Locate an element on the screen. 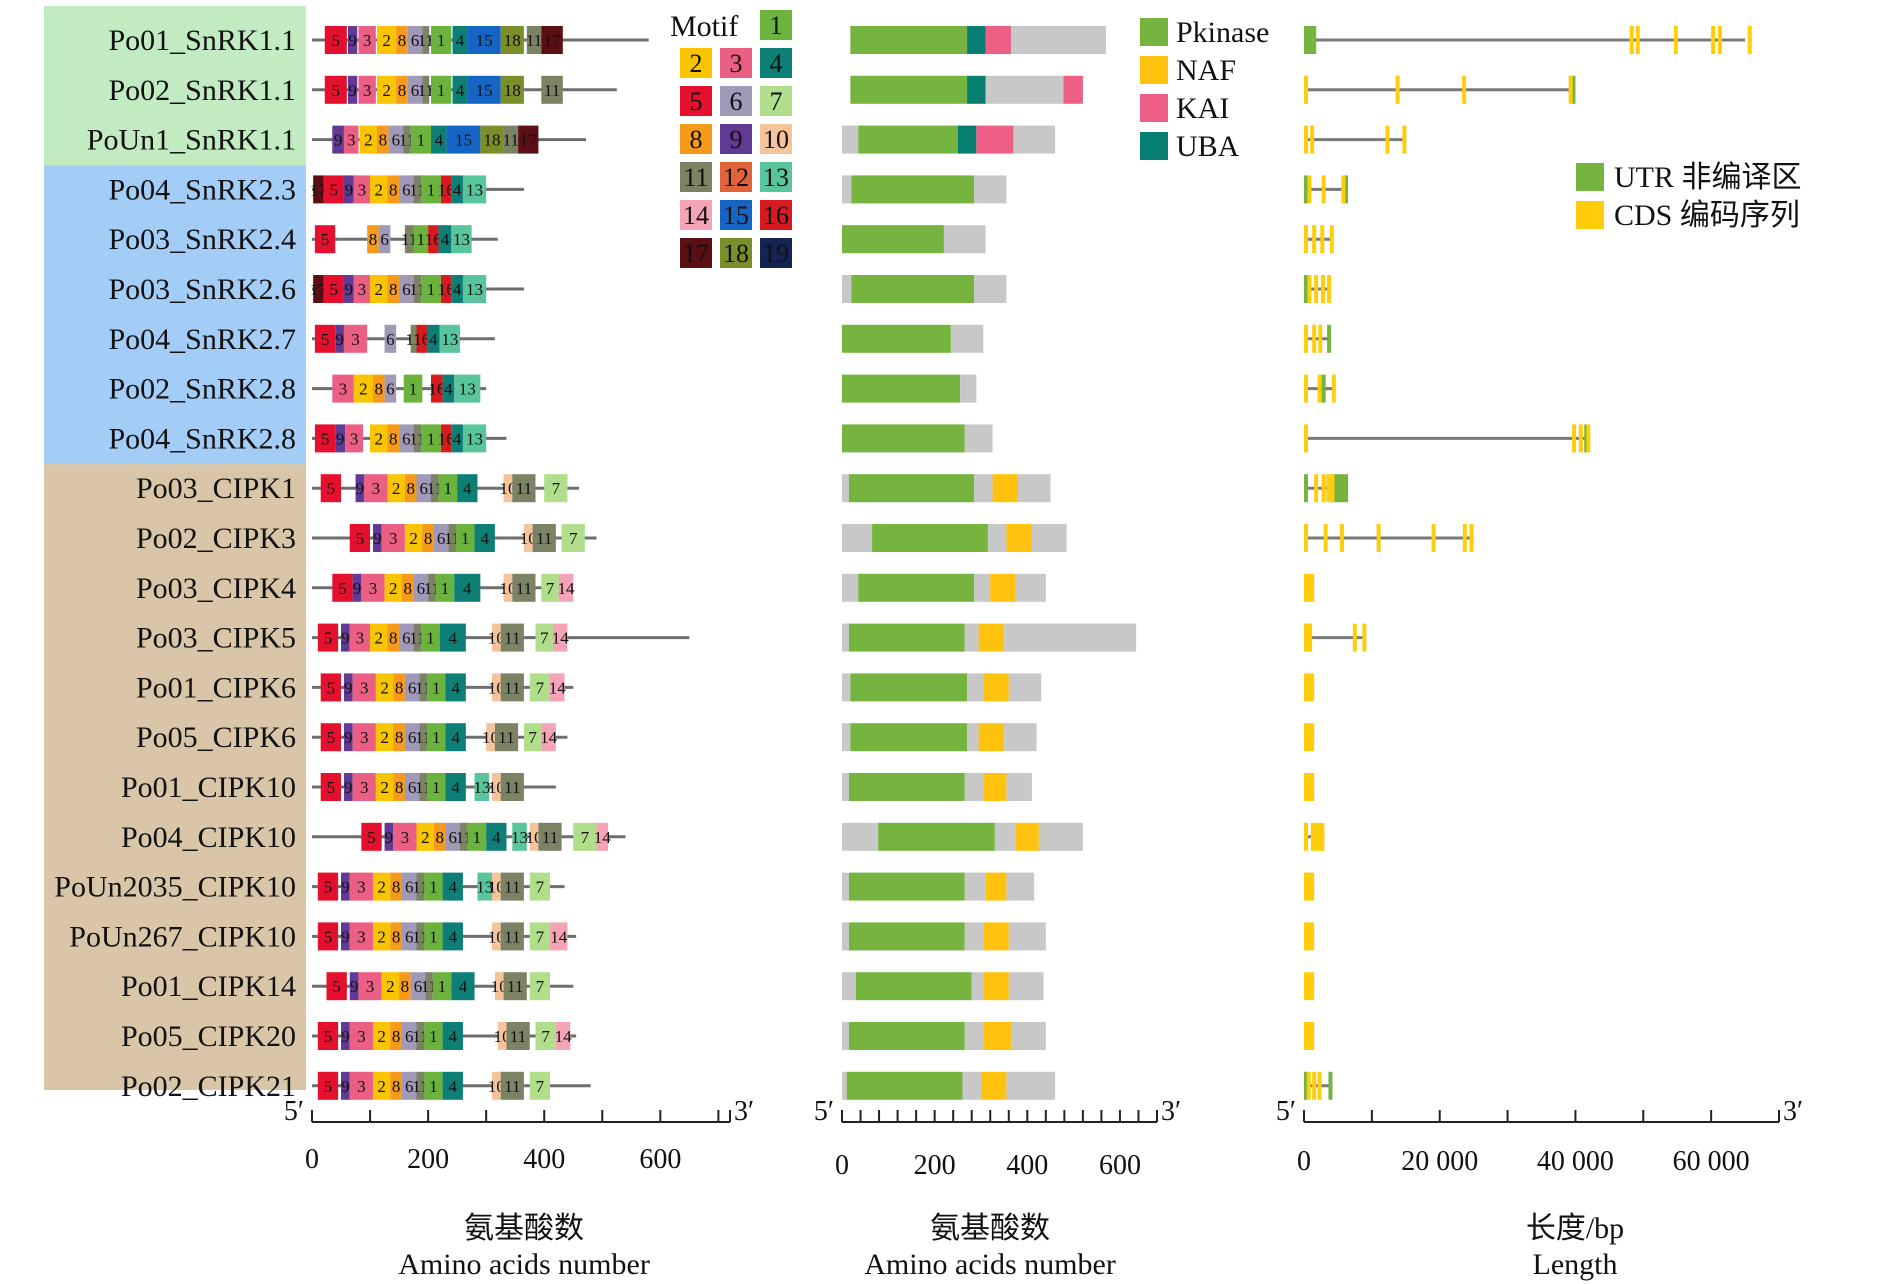  axis-title-english: Amino acids number is located at coordinates (990, 1264).